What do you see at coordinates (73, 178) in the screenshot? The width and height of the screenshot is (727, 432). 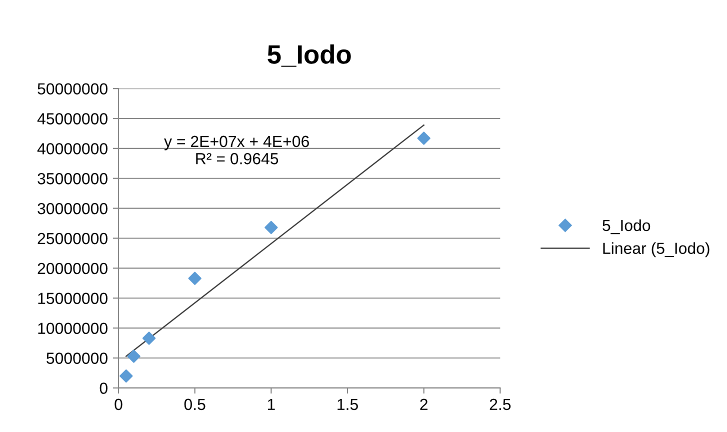 I see `y-tick-label: 35000000` at bounding box center [73, 178].